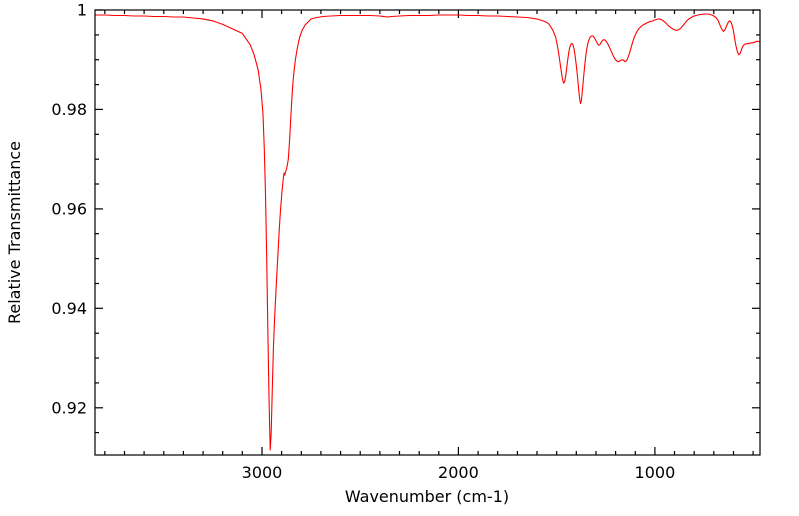 This screenshot has height=516, width=799. Describe the element at coordinates (14, 232) in the screenshot. I see `y-axis-title: Relative Transmittance` at that location.